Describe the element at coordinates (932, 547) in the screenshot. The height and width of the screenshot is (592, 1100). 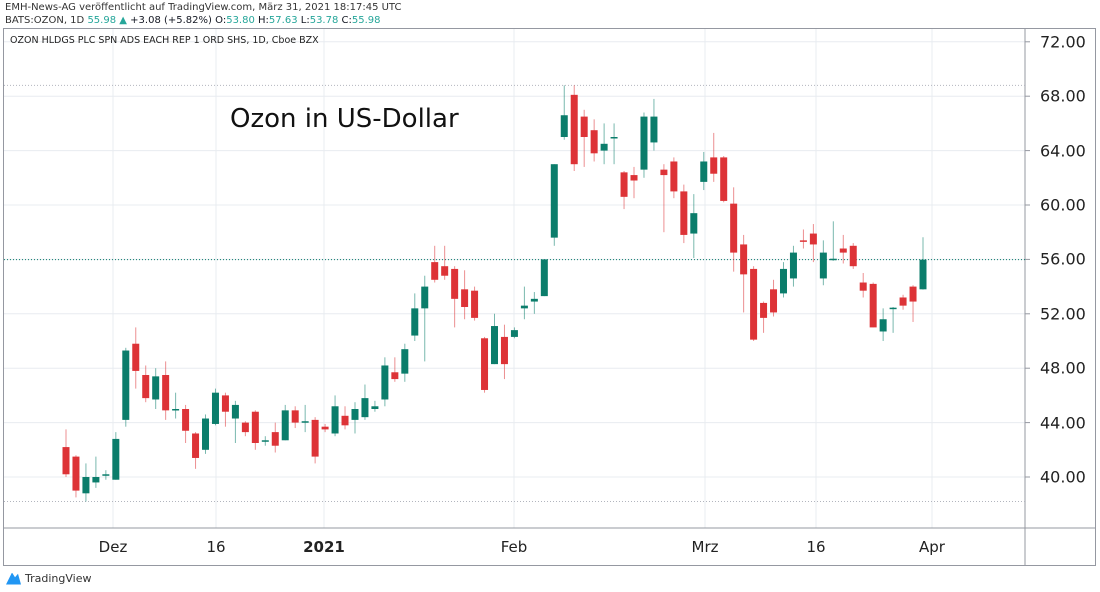
I see `time-label-apr: Apr` at that location.